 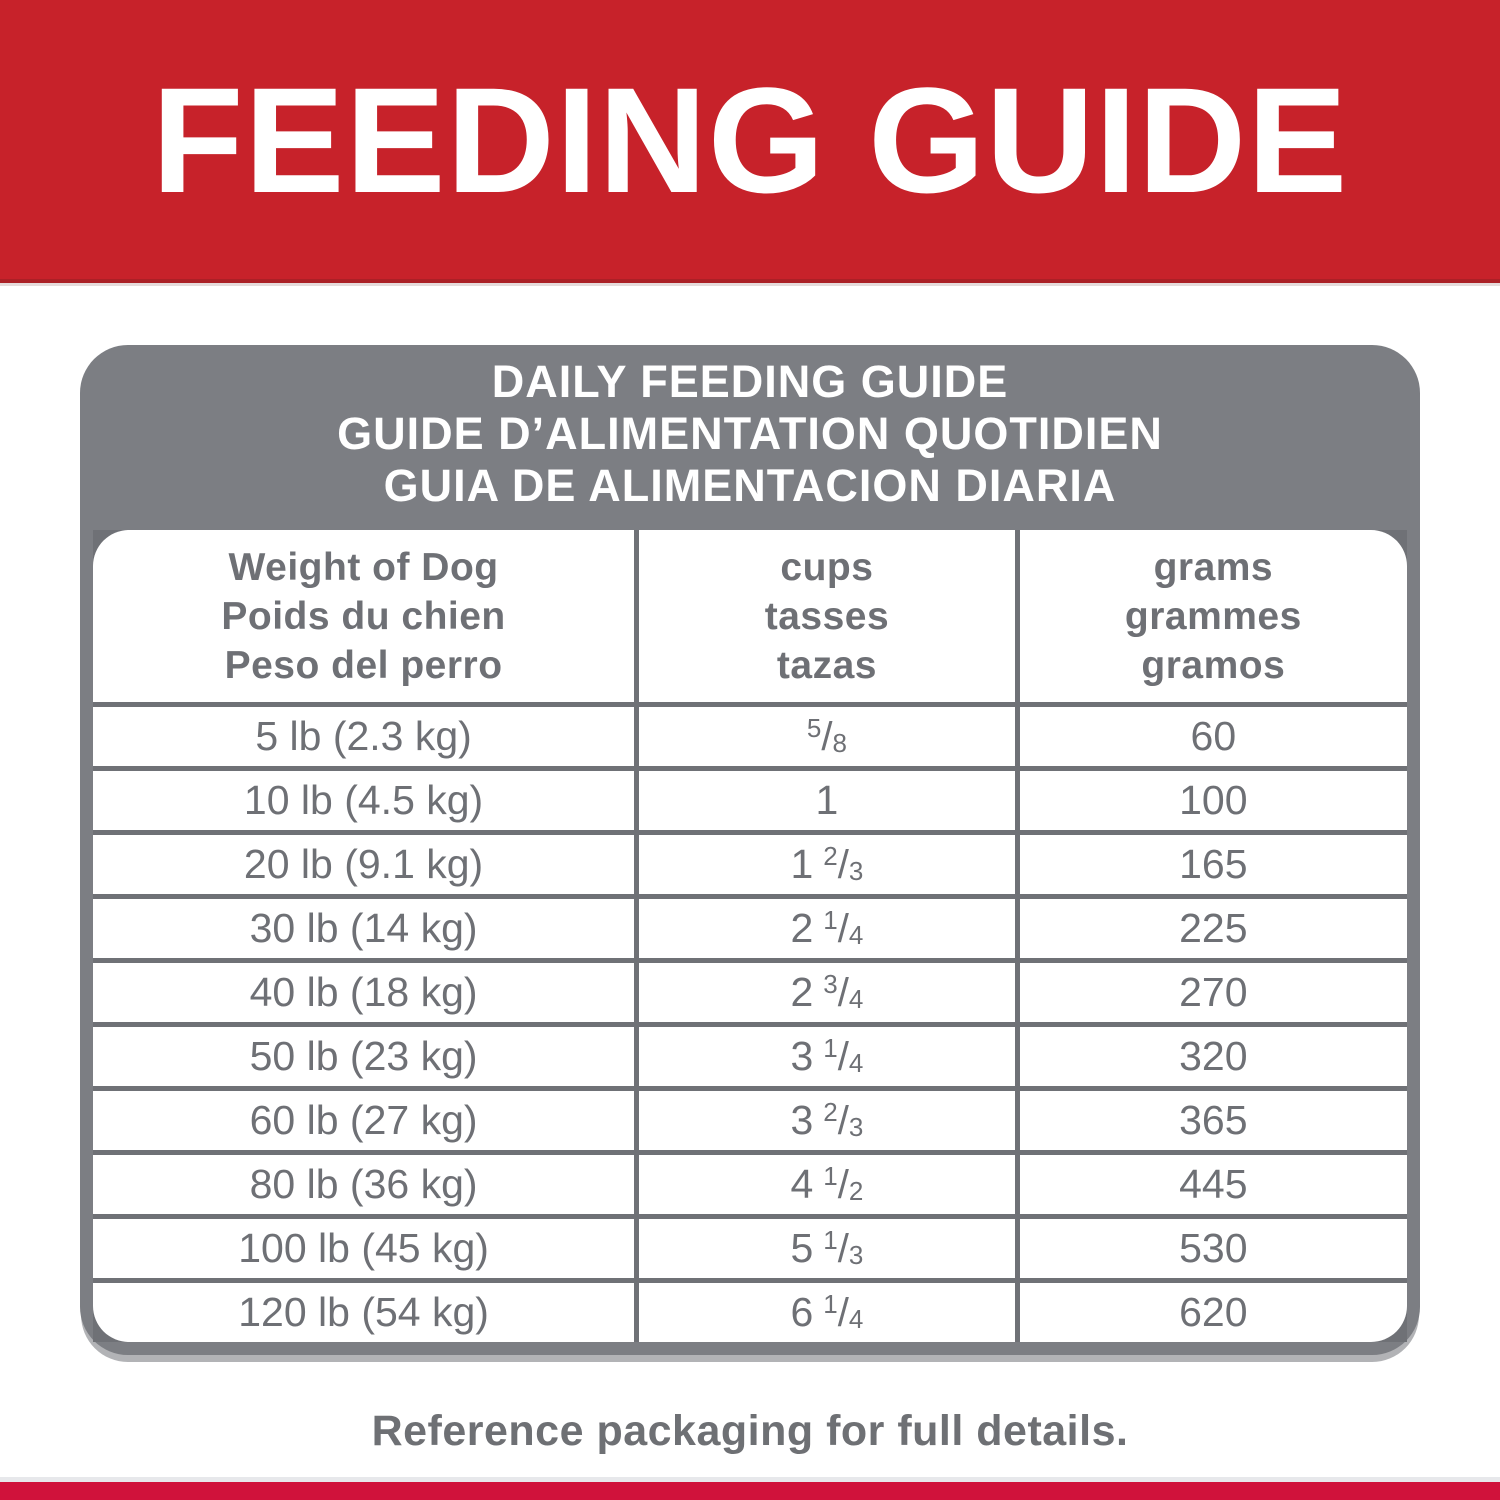 I want to click on cups-cell: 2 3/4, so click(x=827, y=992).